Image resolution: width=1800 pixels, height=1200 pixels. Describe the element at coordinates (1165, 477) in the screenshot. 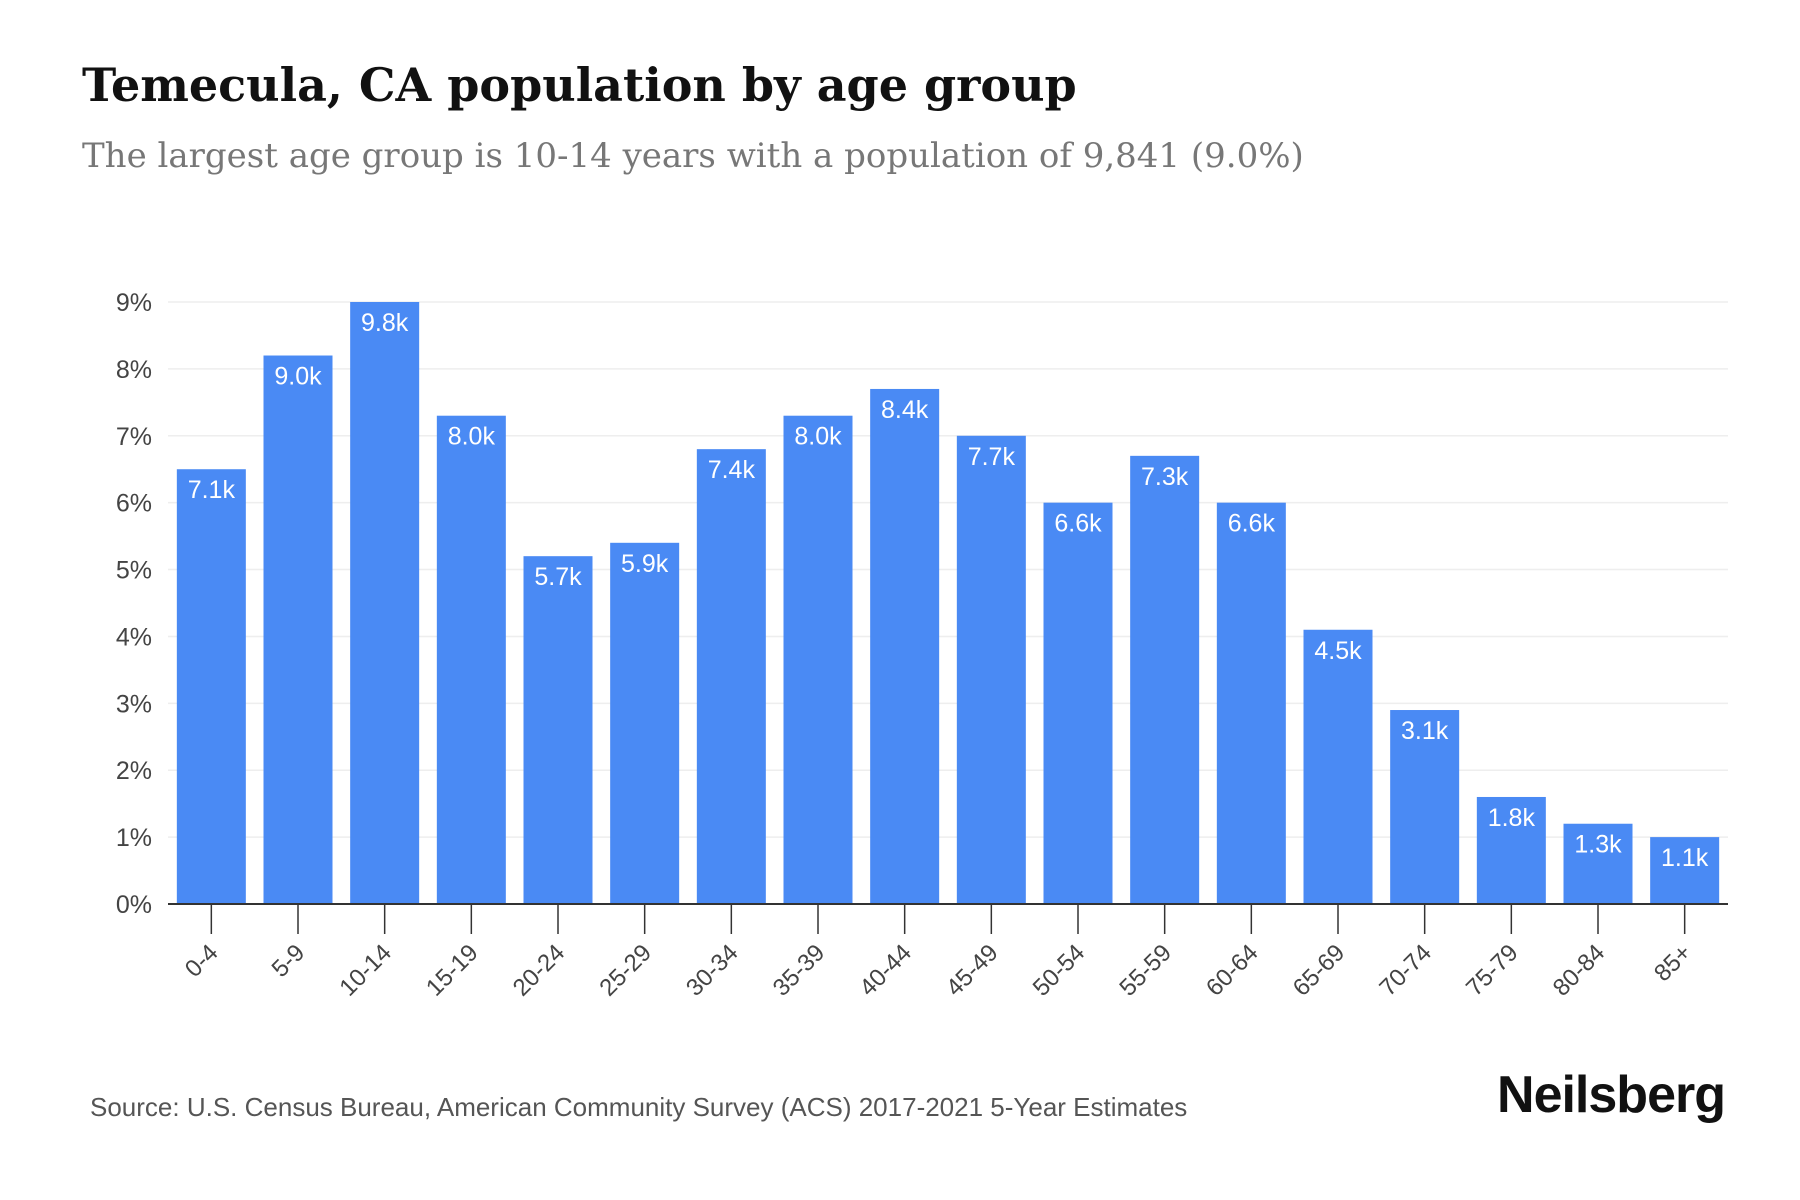

I see `data-label: 7.3k` at that location.